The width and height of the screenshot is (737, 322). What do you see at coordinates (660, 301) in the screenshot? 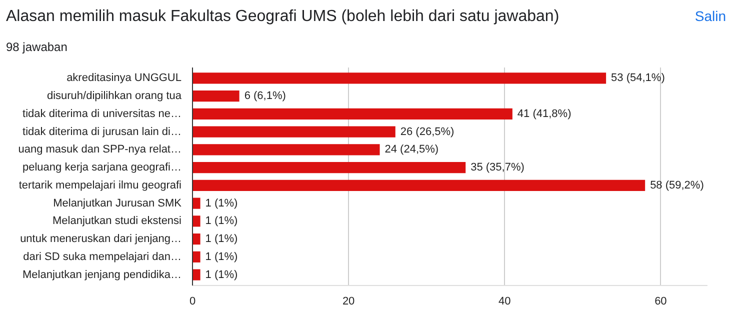
I see `x-tick-label: 60` at bounding box center [660, 301].